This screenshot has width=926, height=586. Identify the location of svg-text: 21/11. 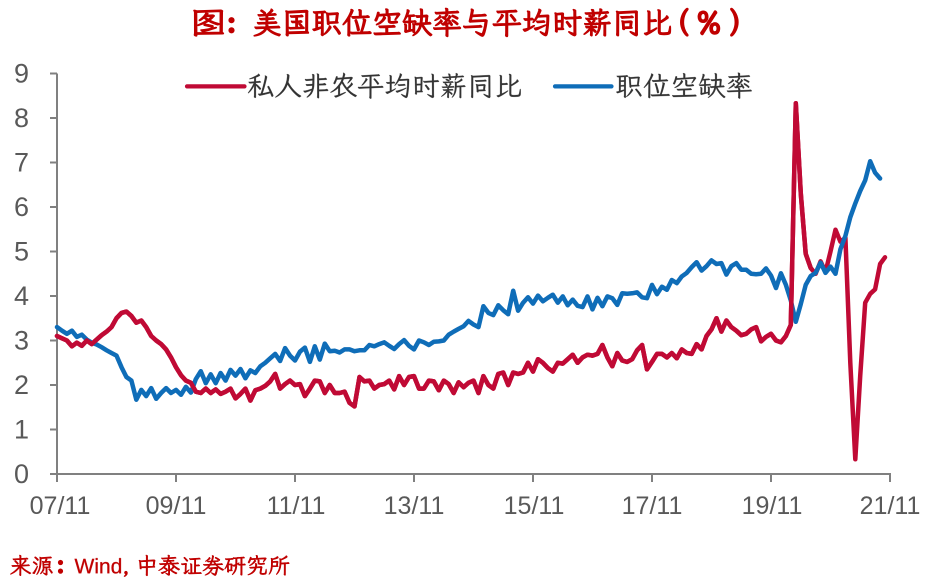
(890, 506).